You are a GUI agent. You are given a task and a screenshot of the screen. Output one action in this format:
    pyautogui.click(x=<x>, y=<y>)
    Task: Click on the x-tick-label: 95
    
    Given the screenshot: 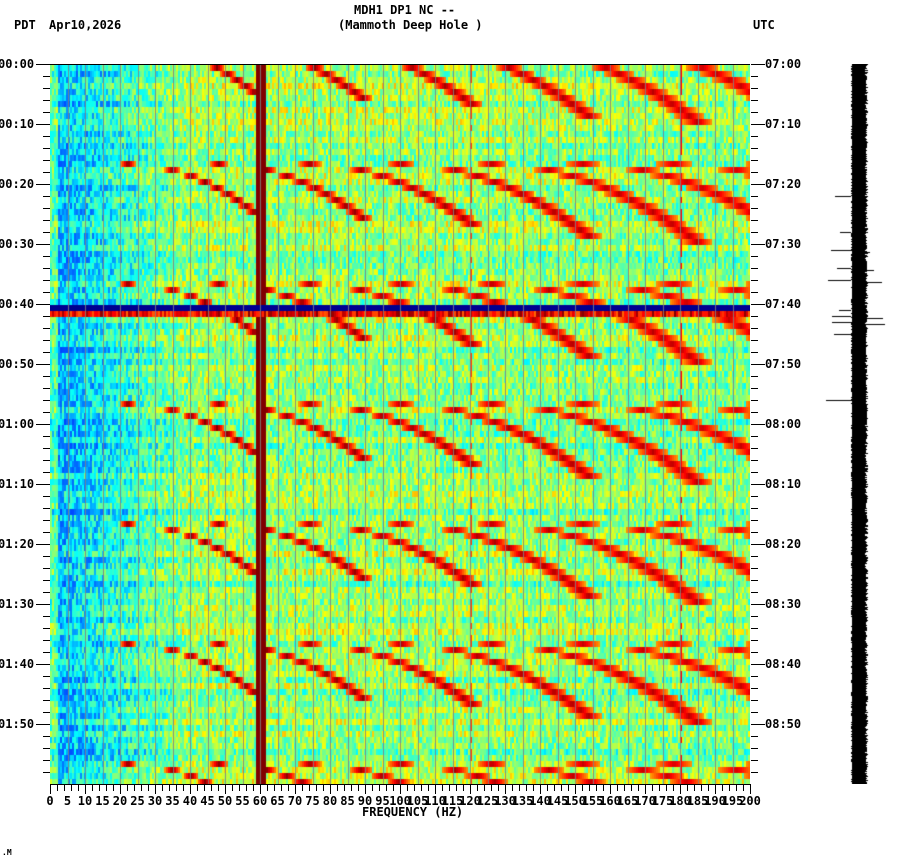 What is the action you would take?
    pyautogui.click(x=382, y=801)
    